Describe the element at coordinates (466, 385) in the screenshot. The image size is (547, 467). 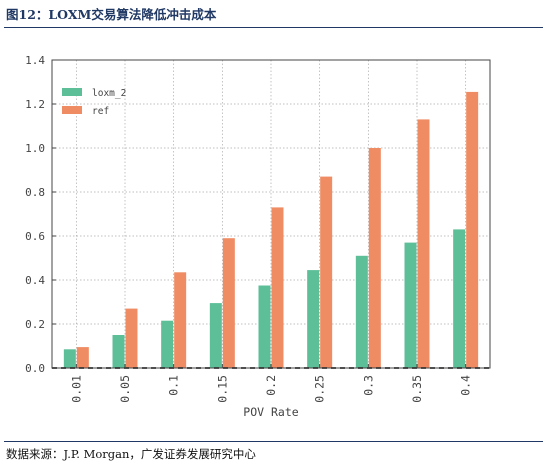
I see `x-tick-label: 0.4` at that location.